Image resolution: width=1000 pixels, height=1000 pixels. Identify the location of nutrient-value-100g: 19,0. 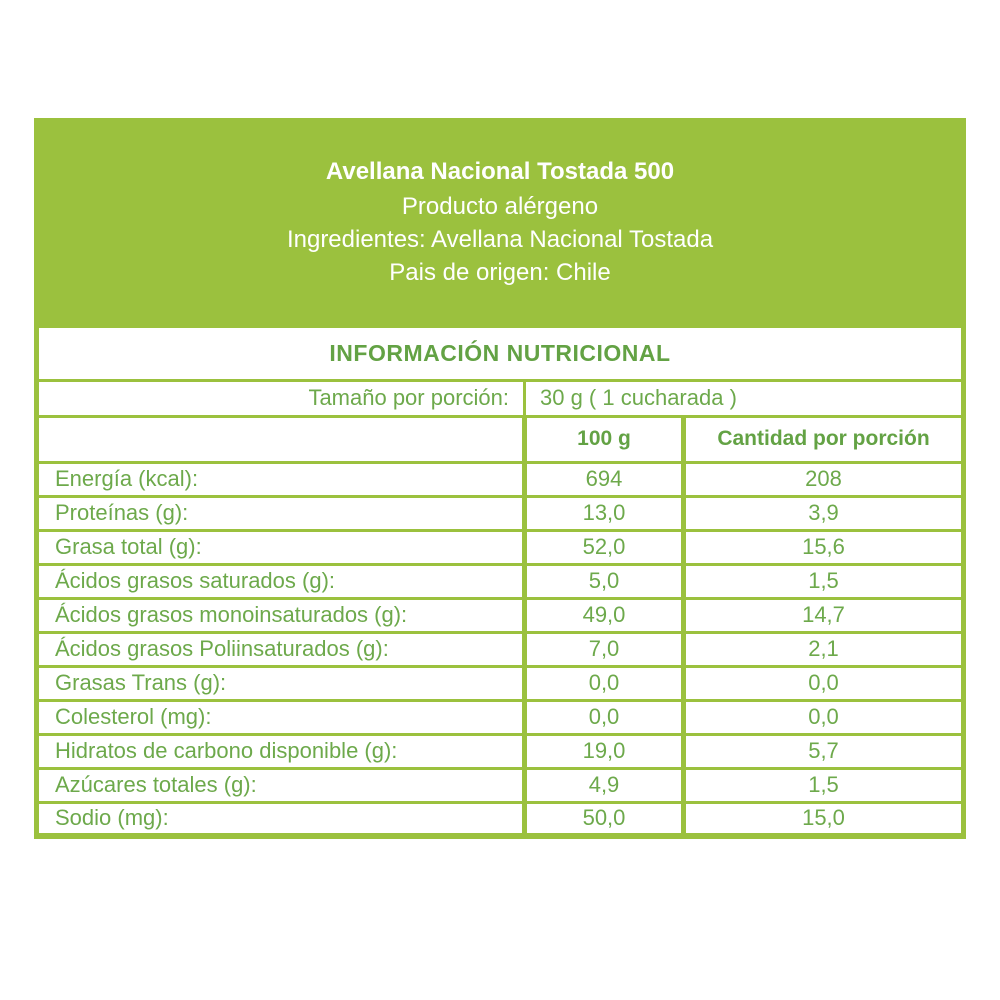
(603, 751).